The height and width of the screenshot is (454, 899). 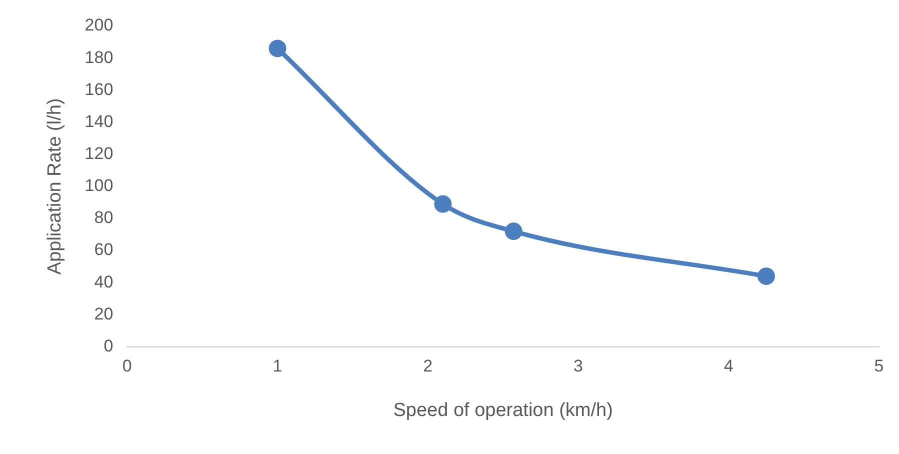 I want to click on y-tick-label: 20, so click(x=104, y=314).